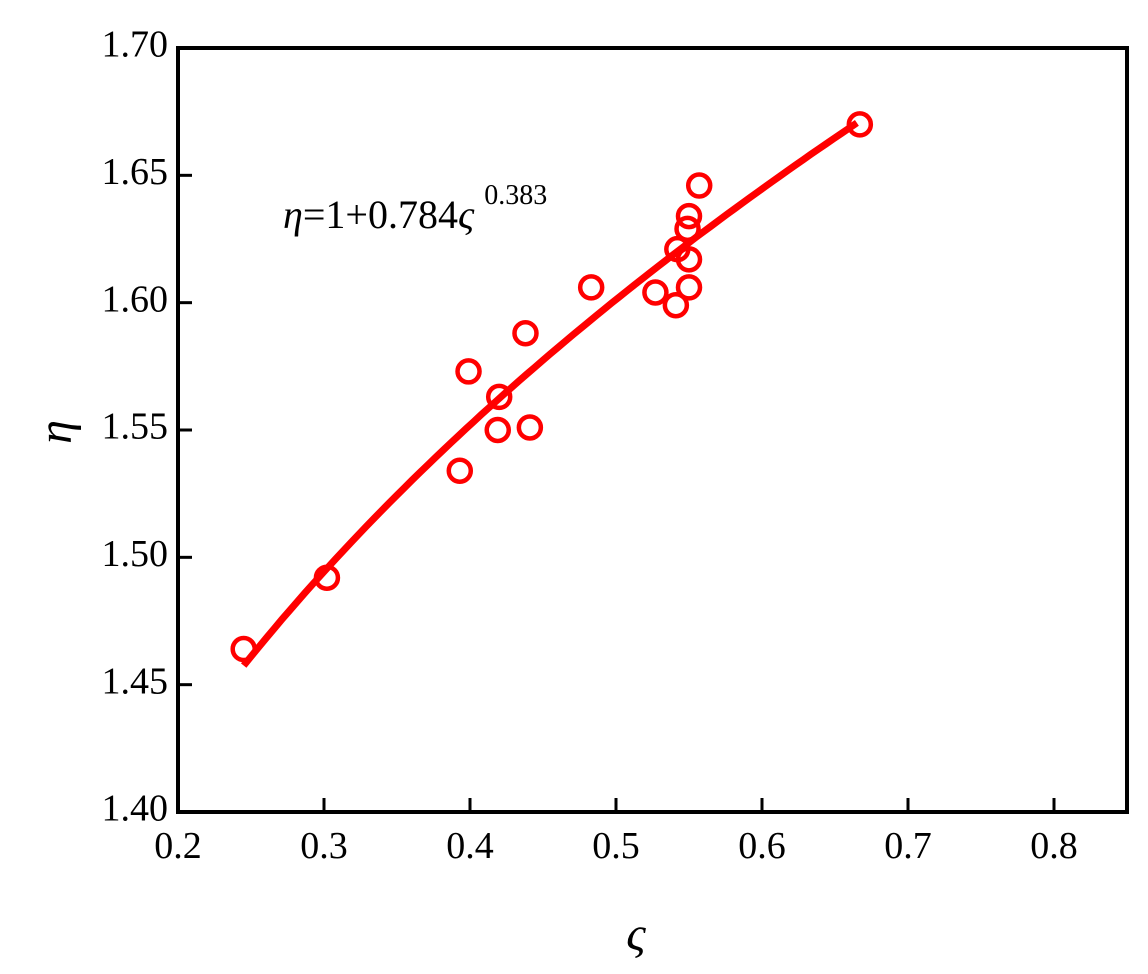 The width and height of the screenshot is (1148, 974). Describe the element at coordinates (135, 427) in the screenshot. I see `y-tick-label: 1.55` at that location.